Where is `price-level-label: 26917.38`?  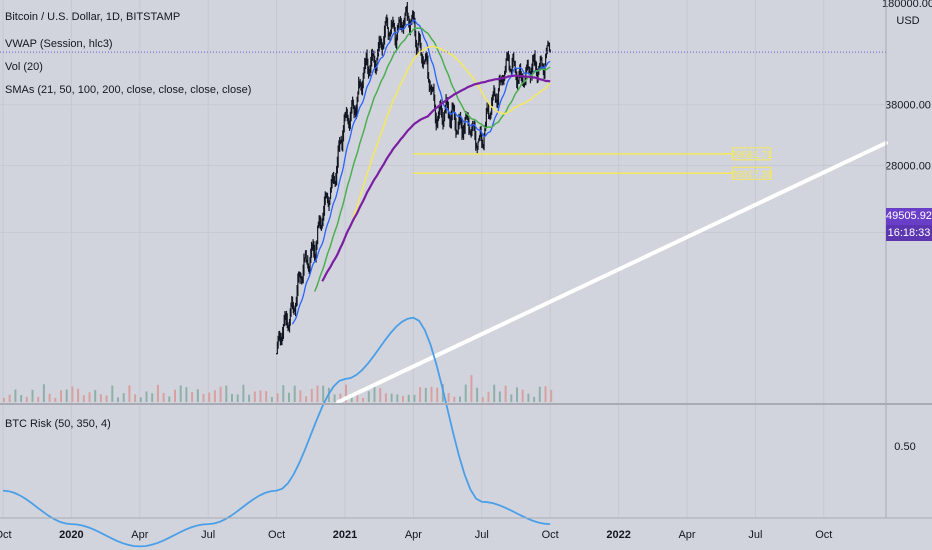
price-level-label: 26917.38 is located at coordinates (752, 174).